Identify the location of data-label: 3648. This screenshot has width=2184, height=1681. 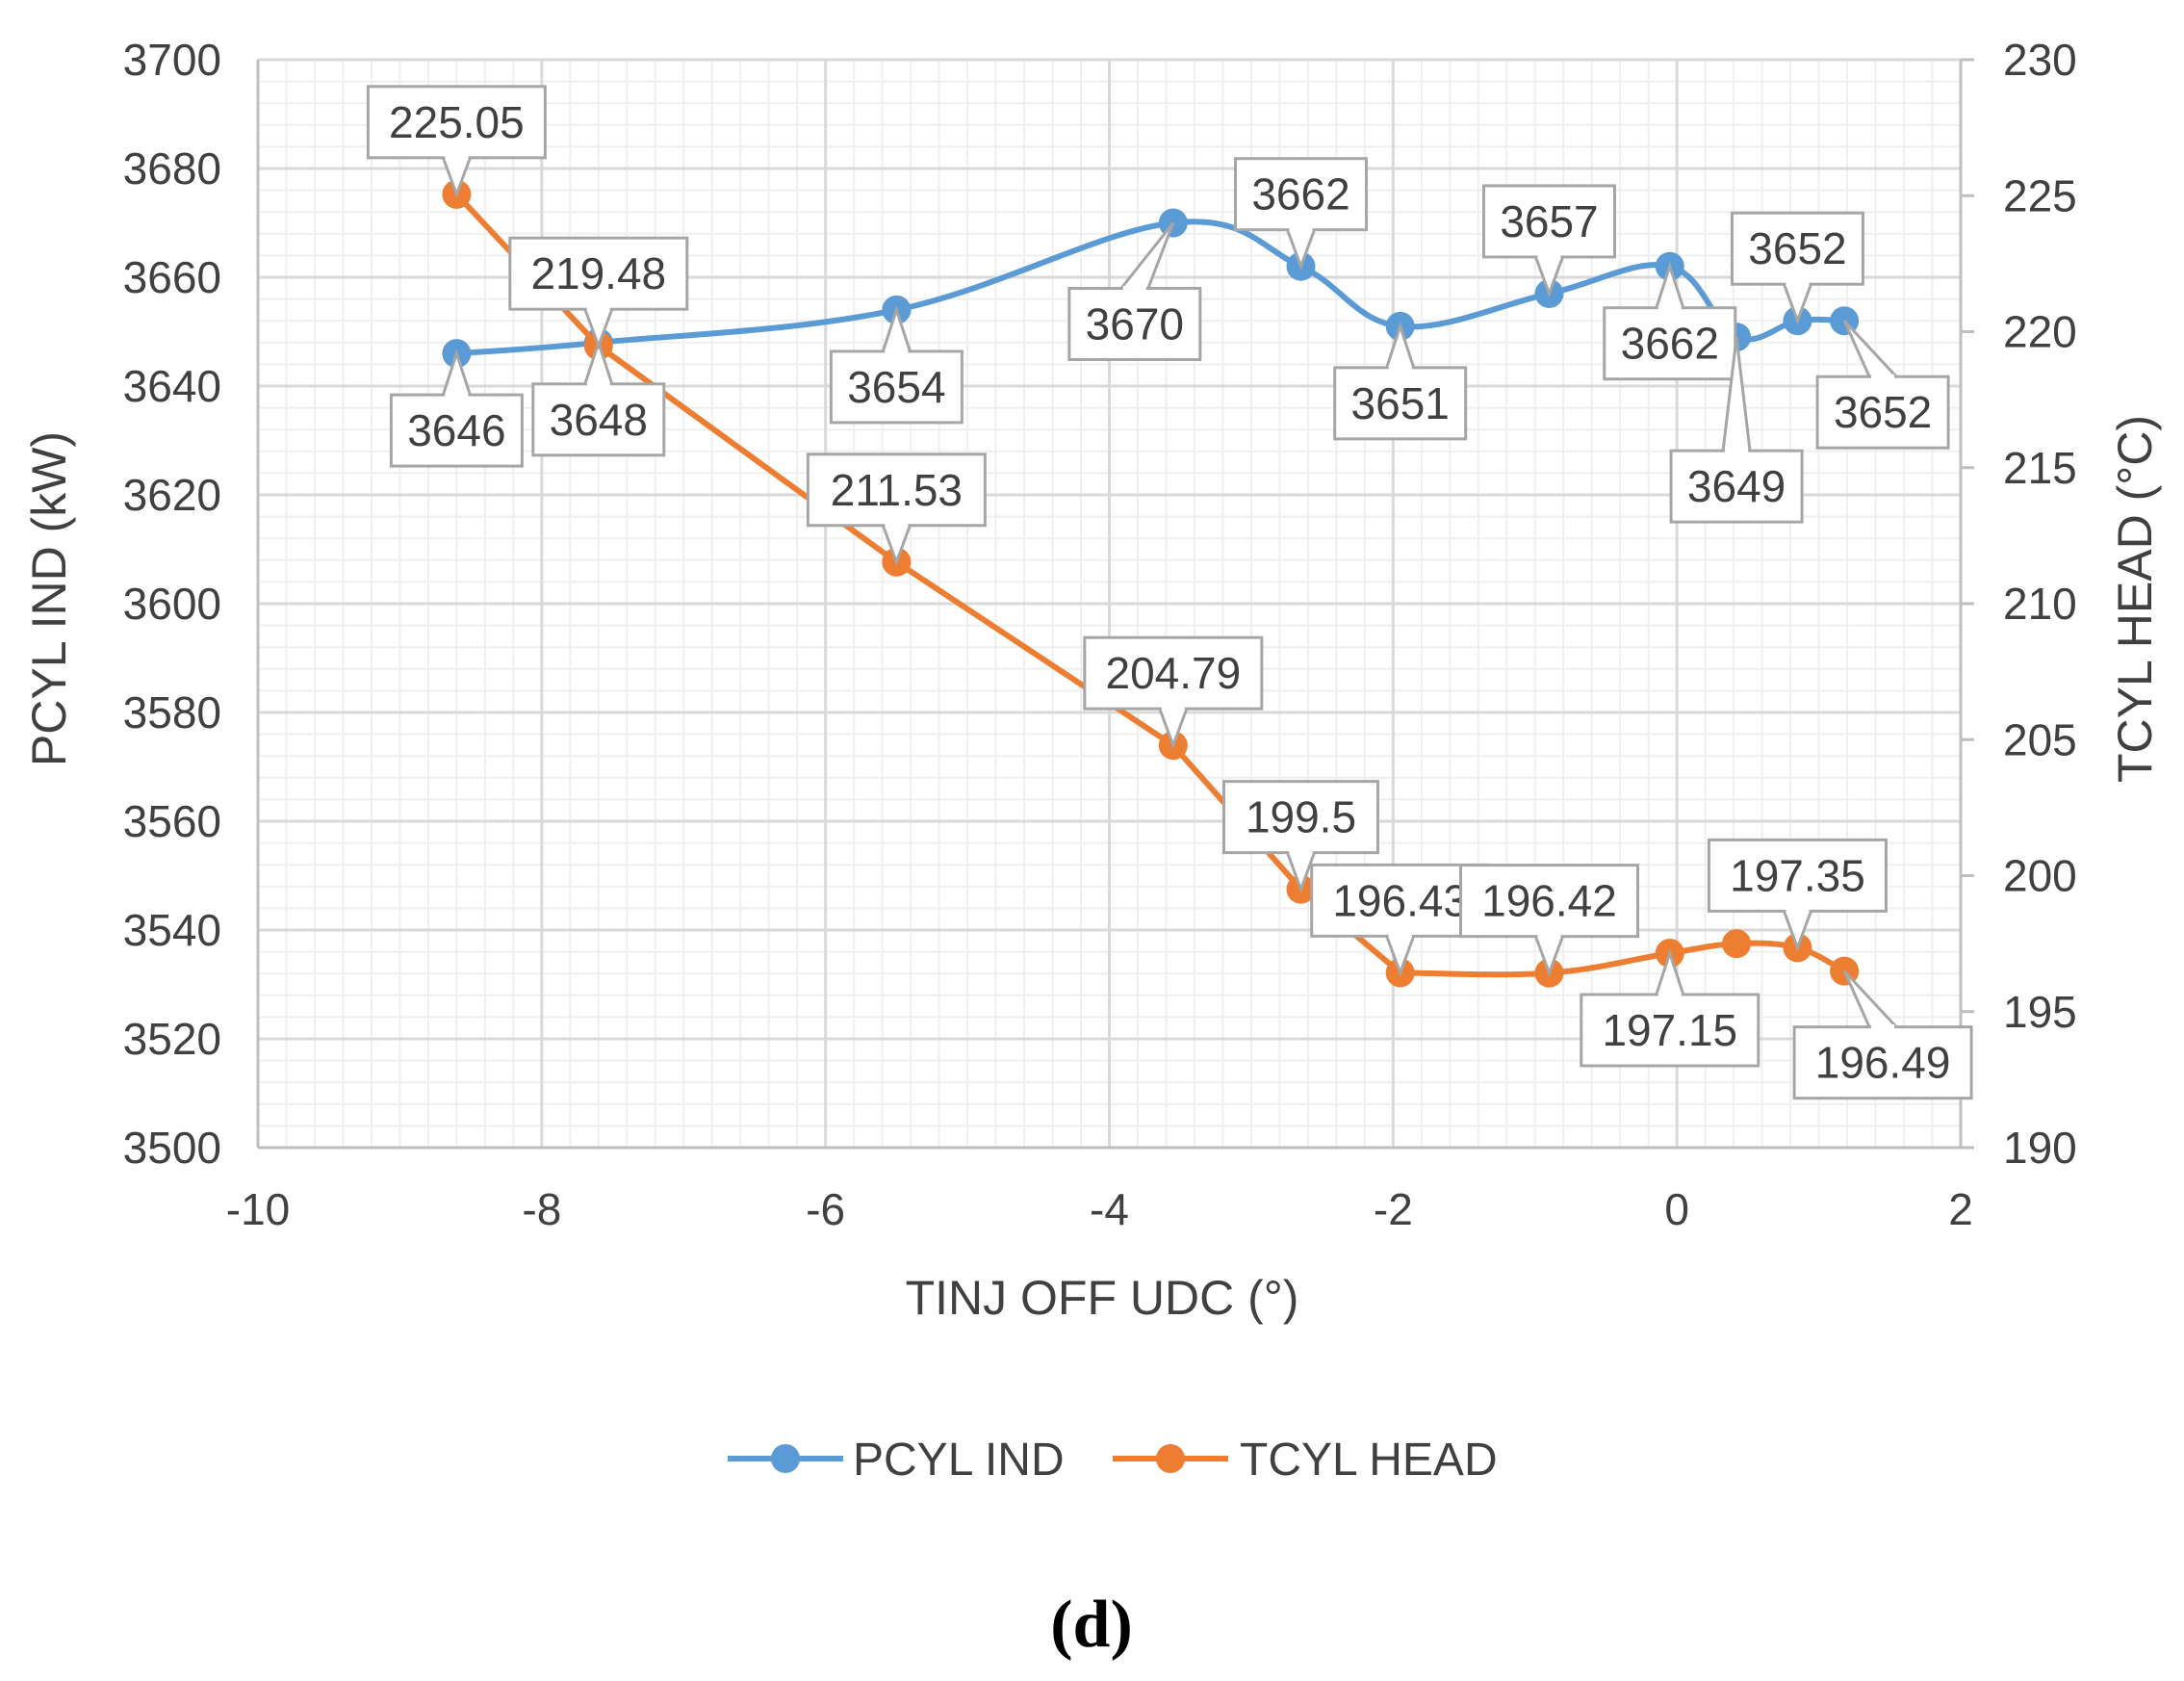
(599, 420).